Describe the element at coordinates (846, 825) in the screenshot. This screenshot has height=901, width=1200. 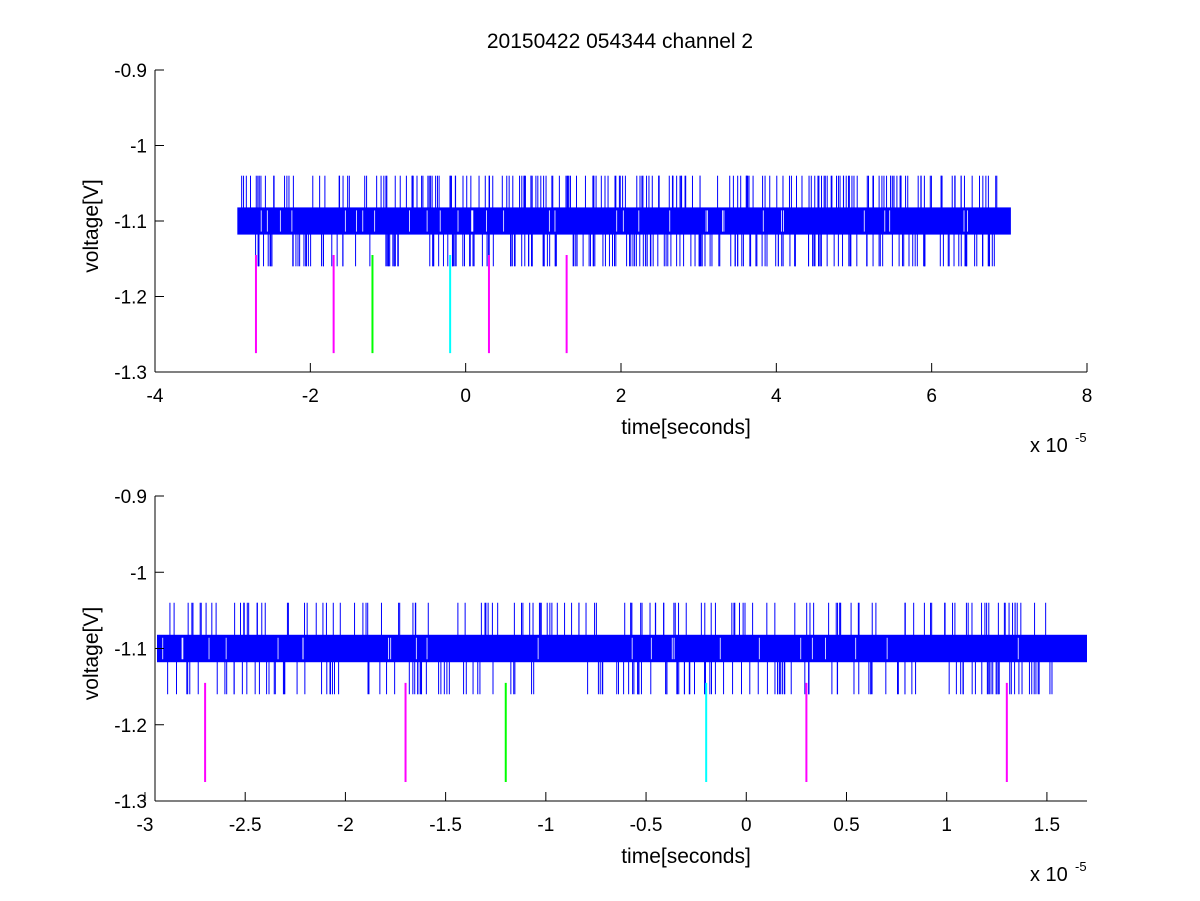
I see `x-tick-label: 0.5` at that location.